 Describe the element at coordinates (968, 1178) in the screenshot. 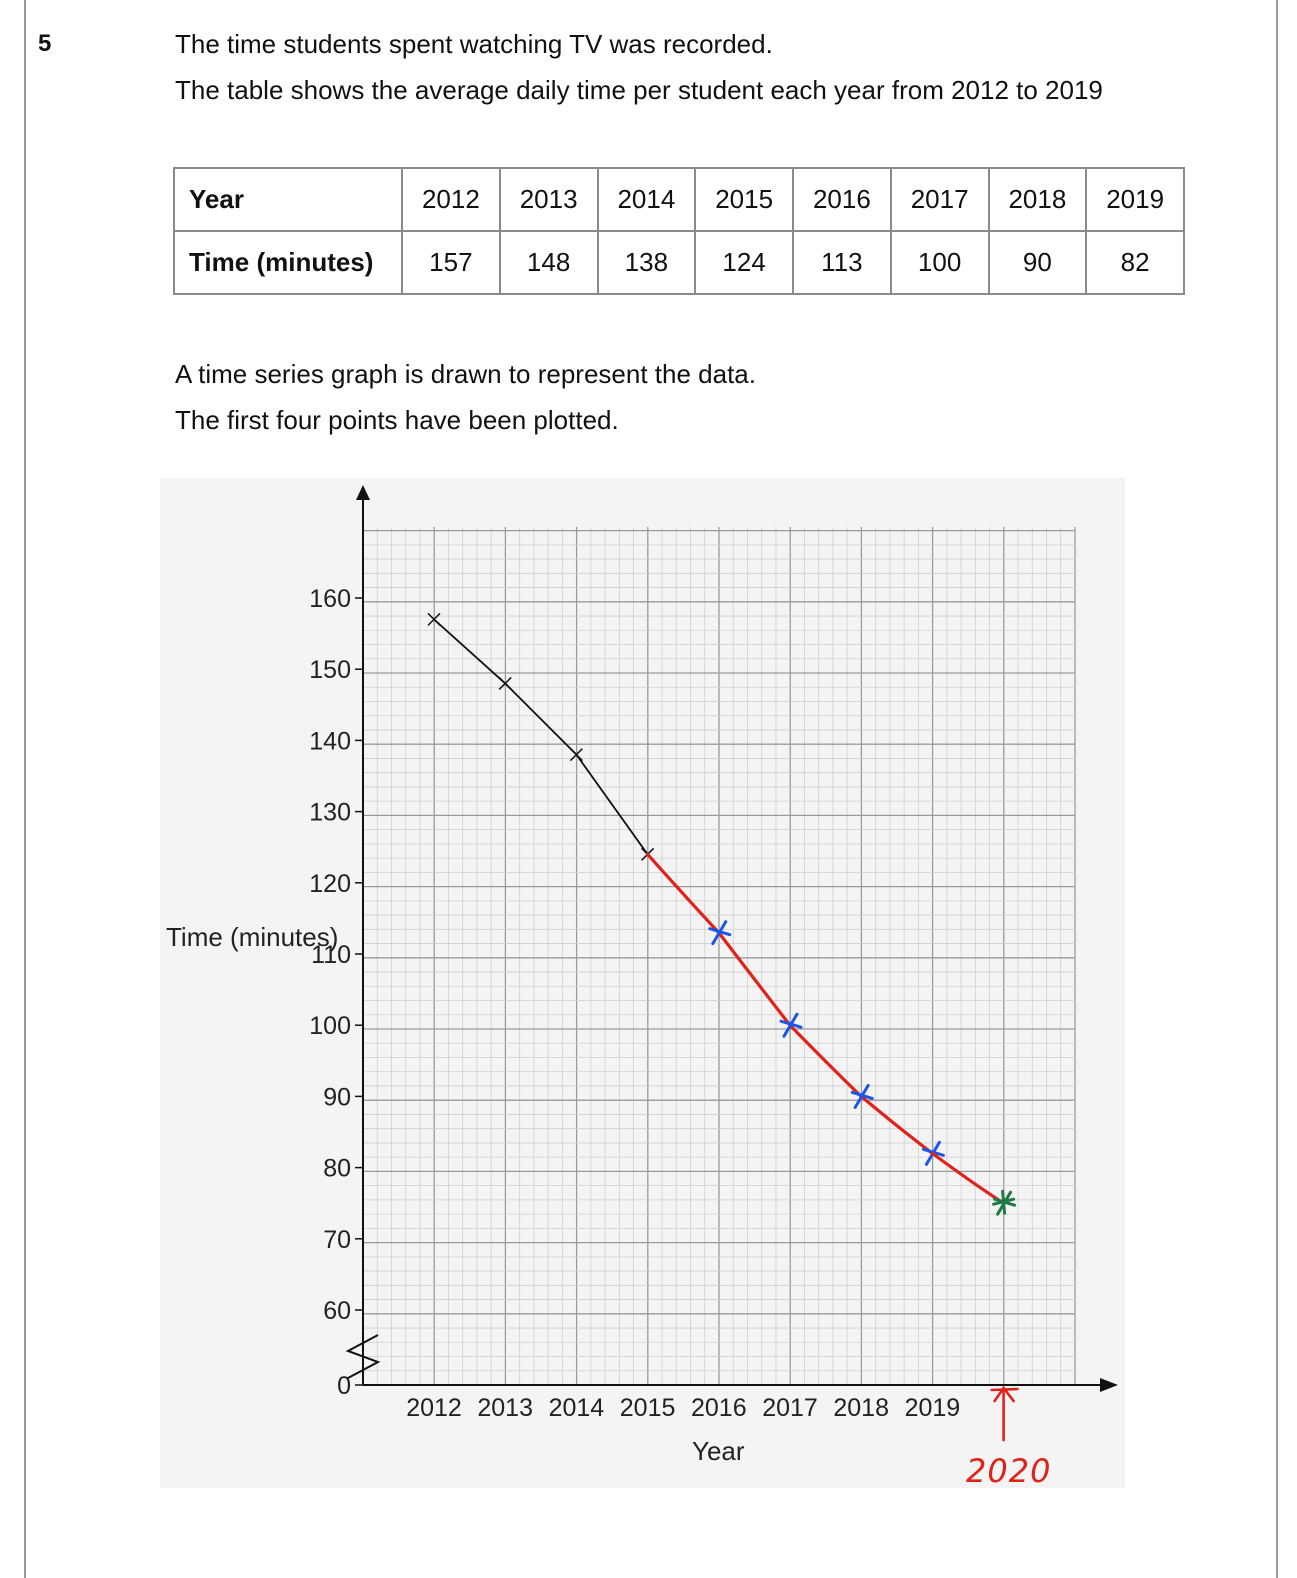

I see `extension-series-line` at that location.